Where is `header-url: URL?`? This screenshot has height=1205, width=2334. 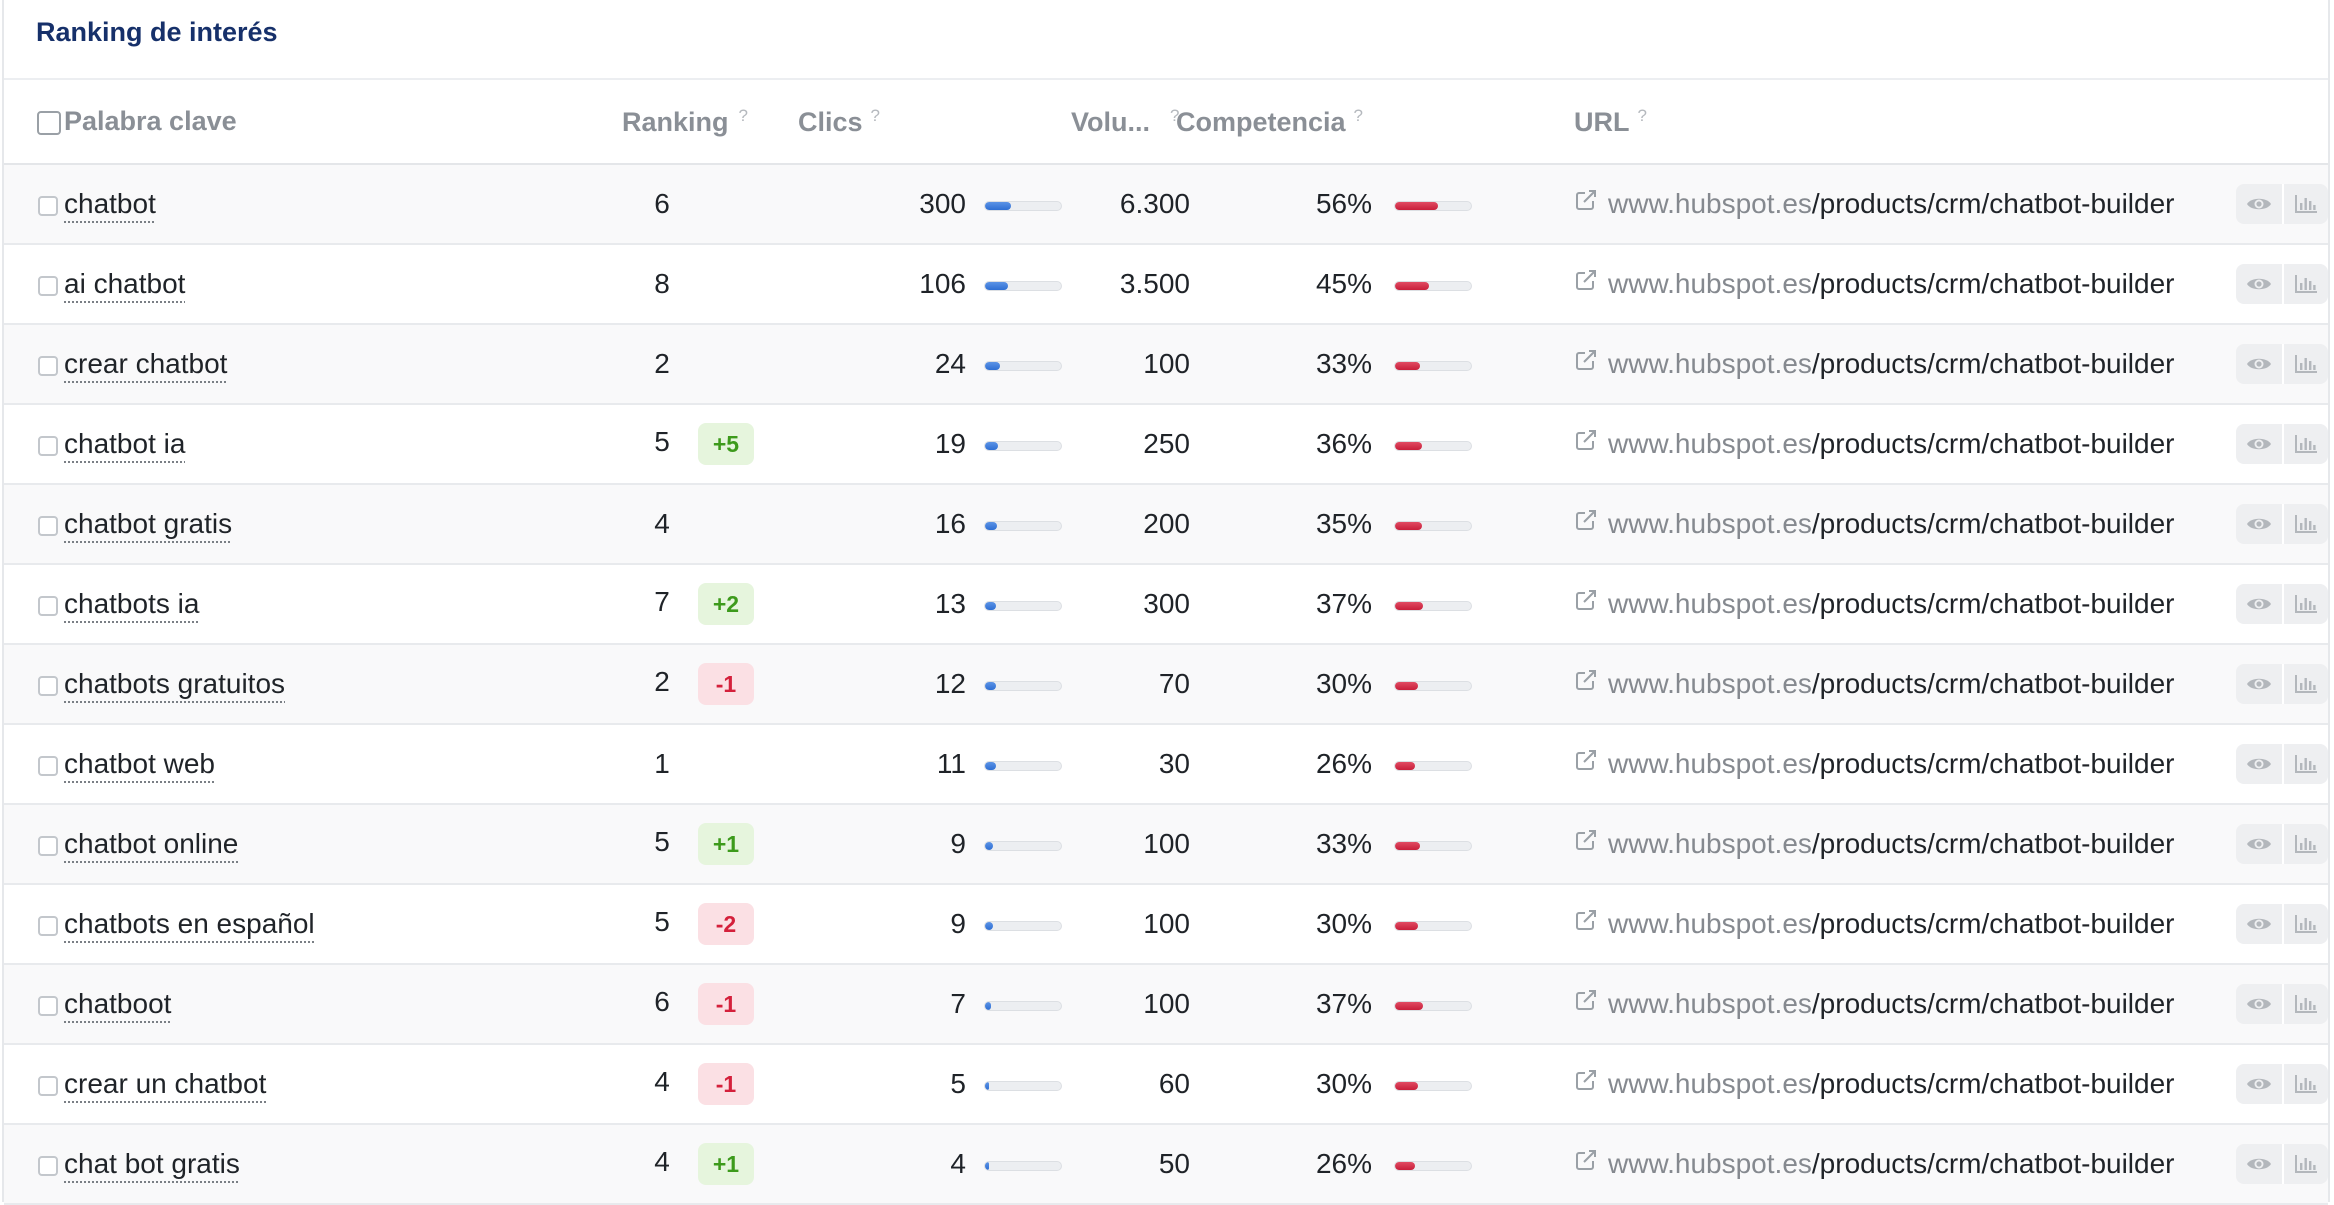
header-url: URL? is located at coordinates (1894, 122).